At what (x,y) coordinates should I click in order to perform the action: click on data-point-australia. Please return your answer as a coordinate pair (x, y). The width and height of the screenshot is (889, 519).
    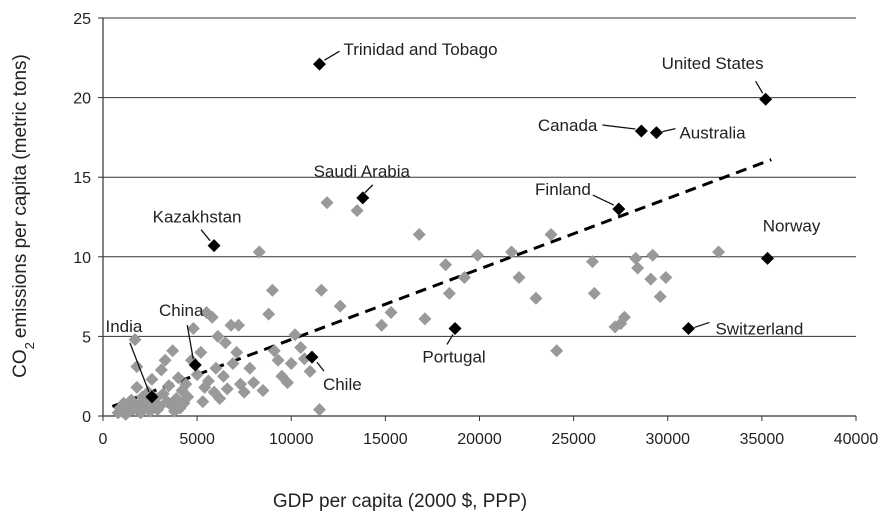
    Looking at the image, I should click on (656, 133).